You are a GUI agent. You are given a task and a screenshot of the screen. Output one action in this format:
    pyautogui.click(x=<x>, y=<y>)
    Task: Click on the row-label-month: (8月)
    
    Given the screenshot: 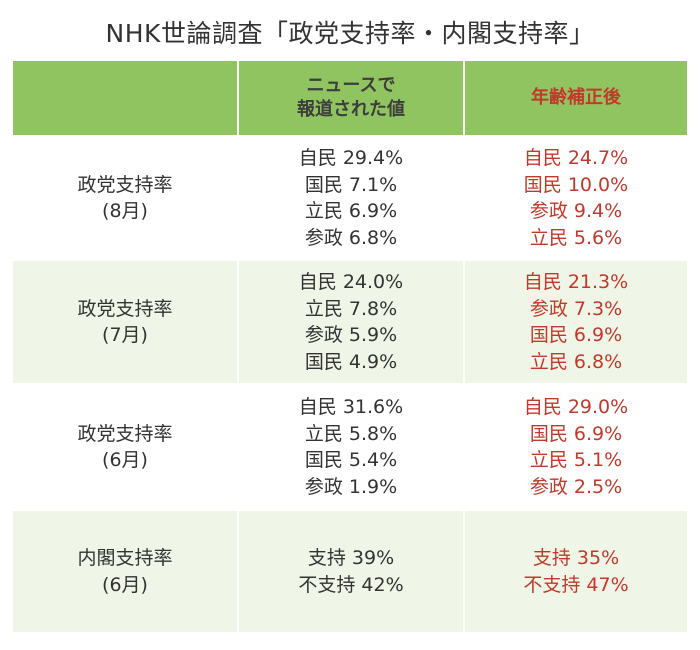 What is the action you would take?
    pyautogui.click(x=125, y=211)
    